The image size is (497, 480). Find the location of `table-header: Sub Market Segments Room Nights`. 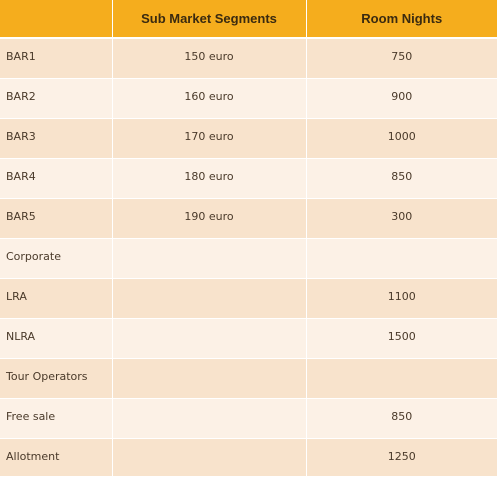

table-header: Sub Market Segments Room Nights is located at coordinates (248, 19).